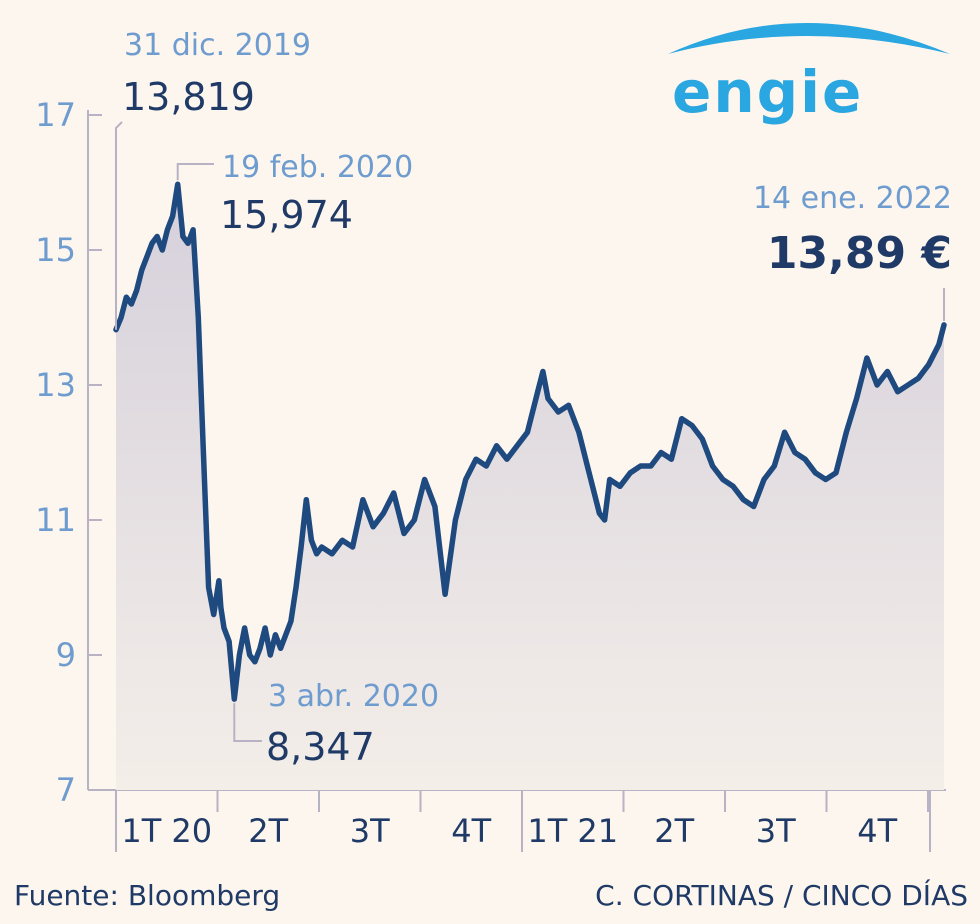 The width and height of the screenshot is (980, 924). Describe the element at coordinates (809, 38) in the screenshot. I see `logo-arc` at that location.